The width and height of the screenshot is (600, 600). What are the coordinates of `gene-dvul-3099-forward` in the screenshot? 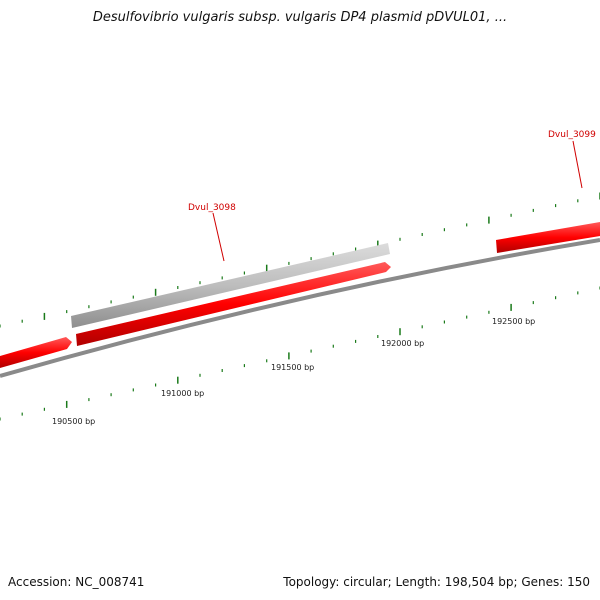 It's located at (548, 237).